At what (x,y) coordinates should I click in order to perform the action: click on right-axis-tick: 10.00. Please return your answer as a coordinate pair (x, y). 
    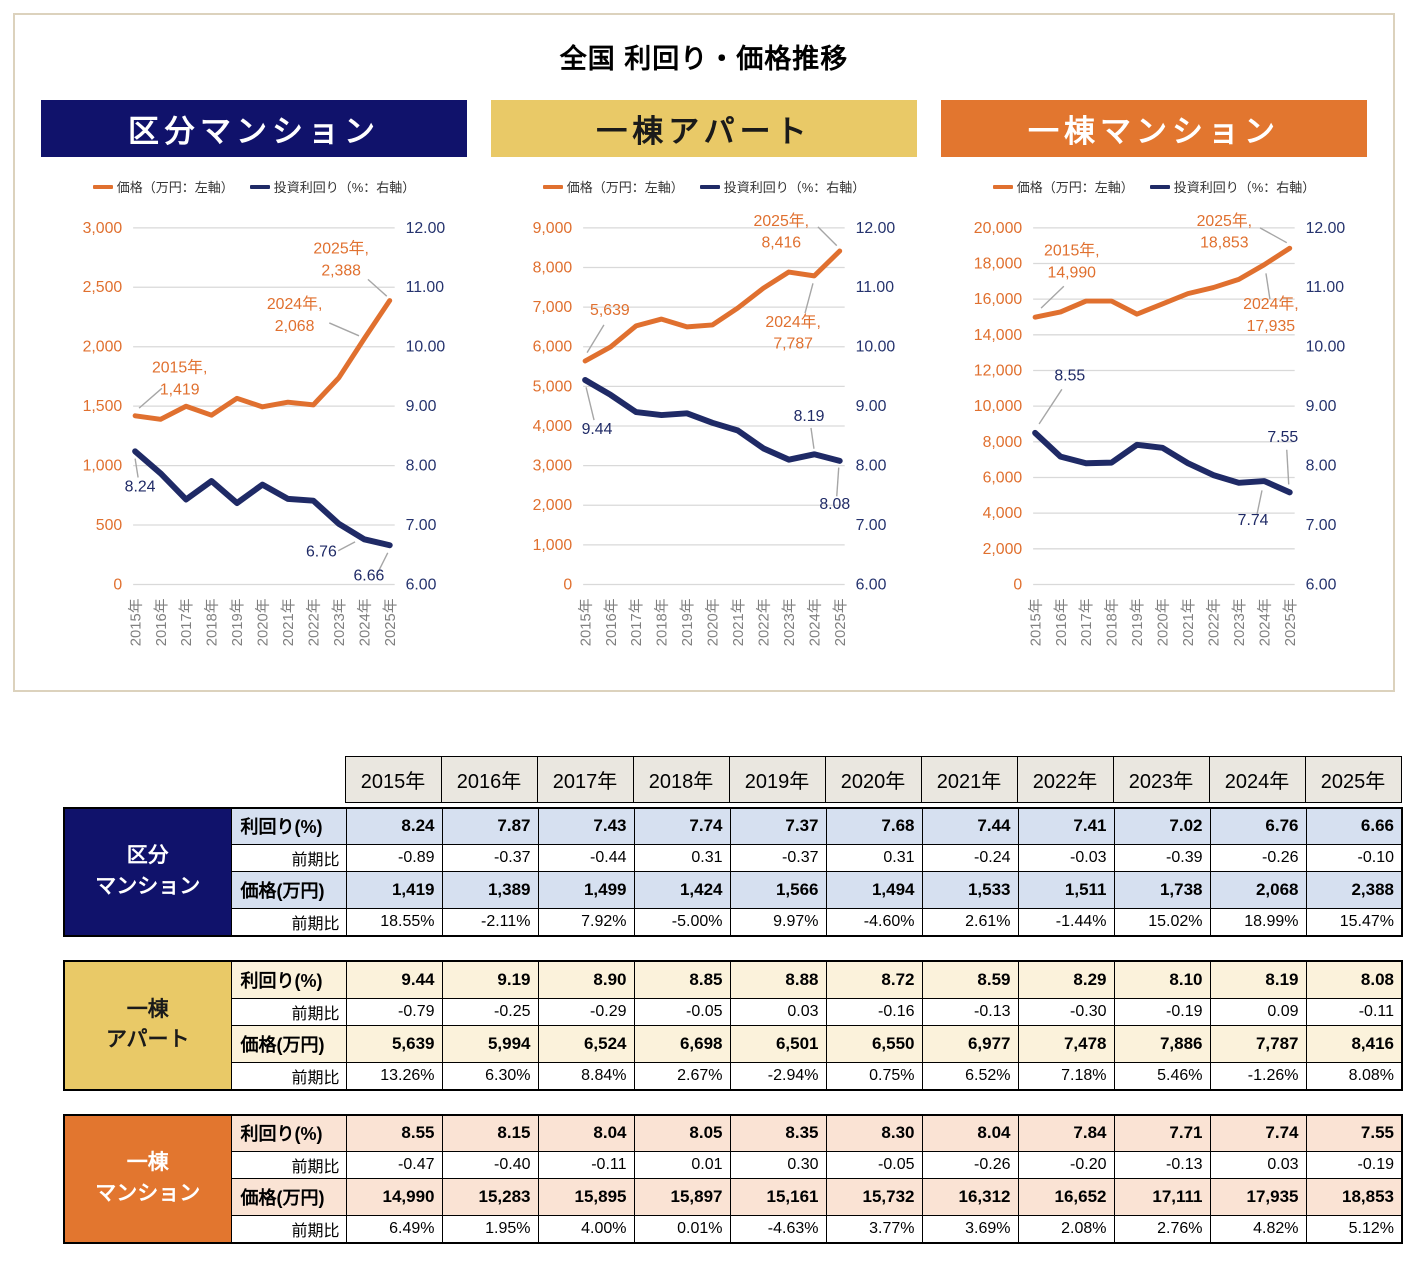
    Looking at the image, I should click on (426, 347).